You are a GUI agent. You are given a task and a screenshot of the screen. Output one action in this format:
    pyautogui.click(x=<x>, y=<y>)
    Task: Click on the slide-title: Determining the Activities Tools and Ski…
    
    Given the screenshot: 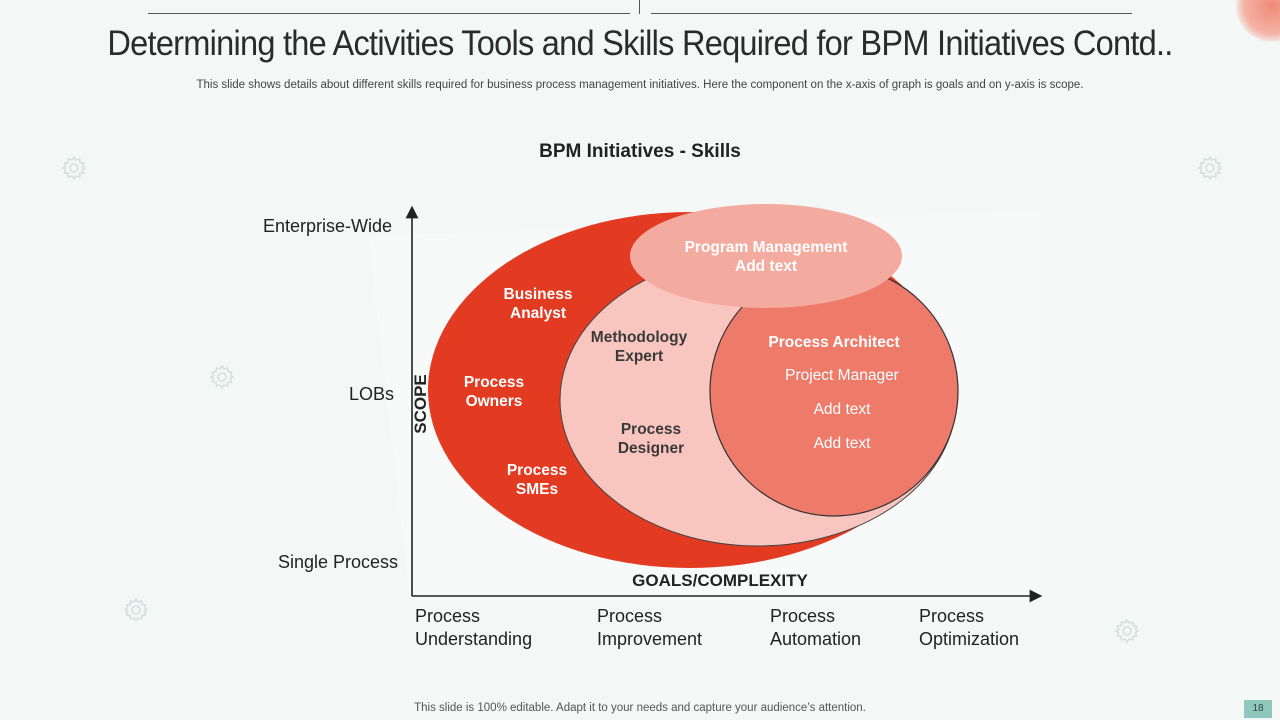 What is the action you would take?
    pyautogui.click(x=640, y=43)
    